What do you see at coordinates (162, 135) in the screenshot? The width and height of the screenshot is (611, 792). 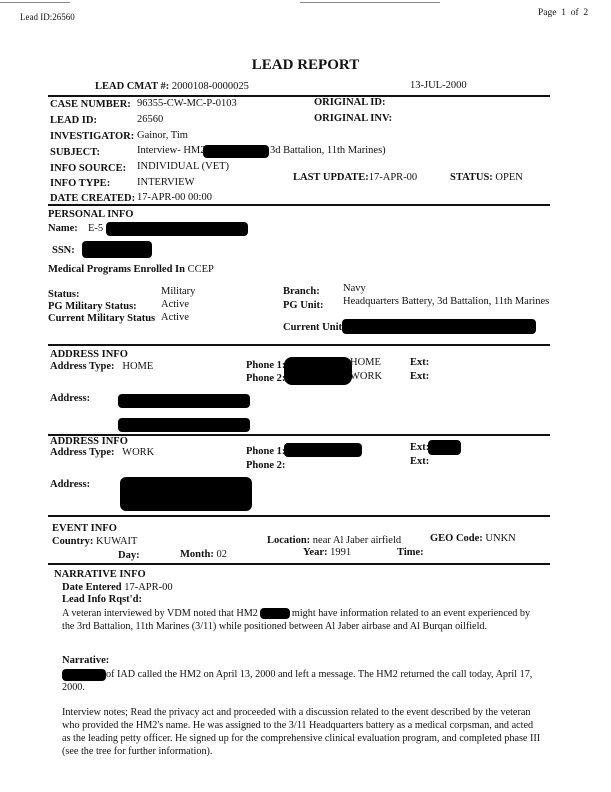 I see `investigator: Gainor, Tim` at bounding box center [162, 135].